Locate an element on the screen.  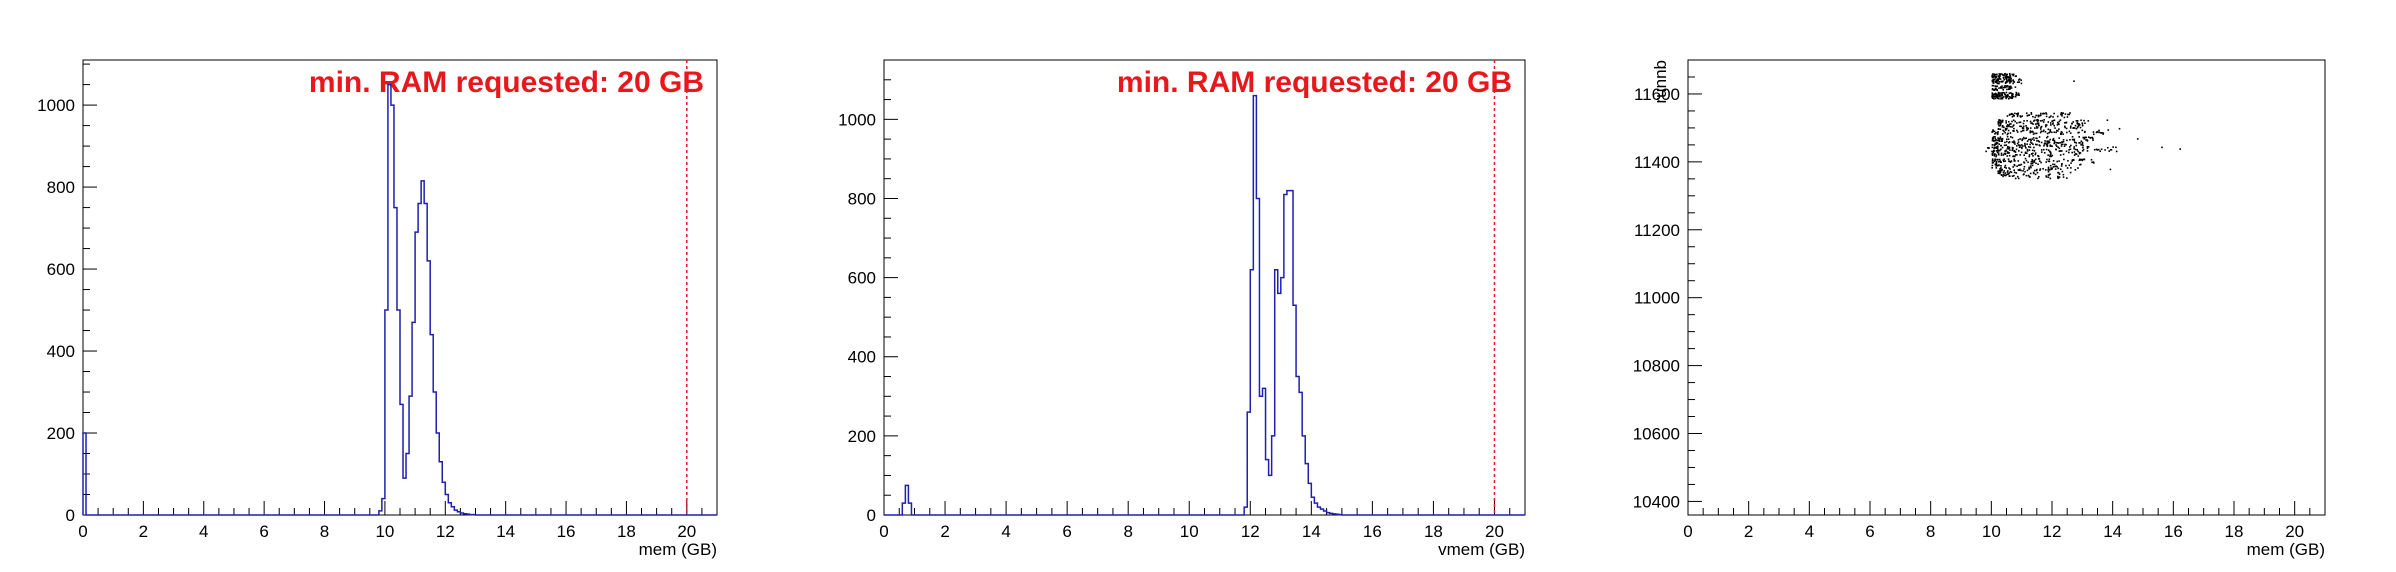
x-tick-label: 14 is located at coordinates (1311, 531).